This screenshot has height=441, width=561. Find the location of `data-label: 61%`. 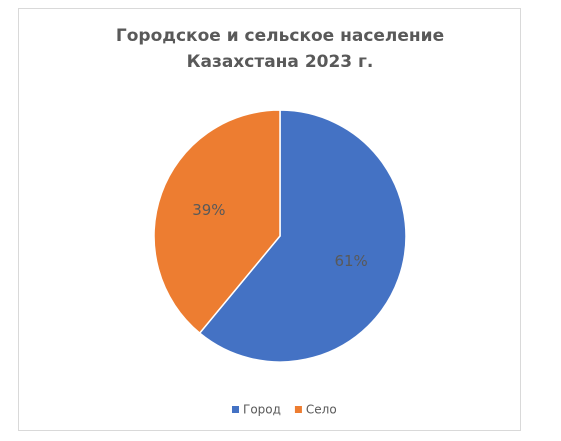

data-label: 61% is located at coordinates (350, 261).